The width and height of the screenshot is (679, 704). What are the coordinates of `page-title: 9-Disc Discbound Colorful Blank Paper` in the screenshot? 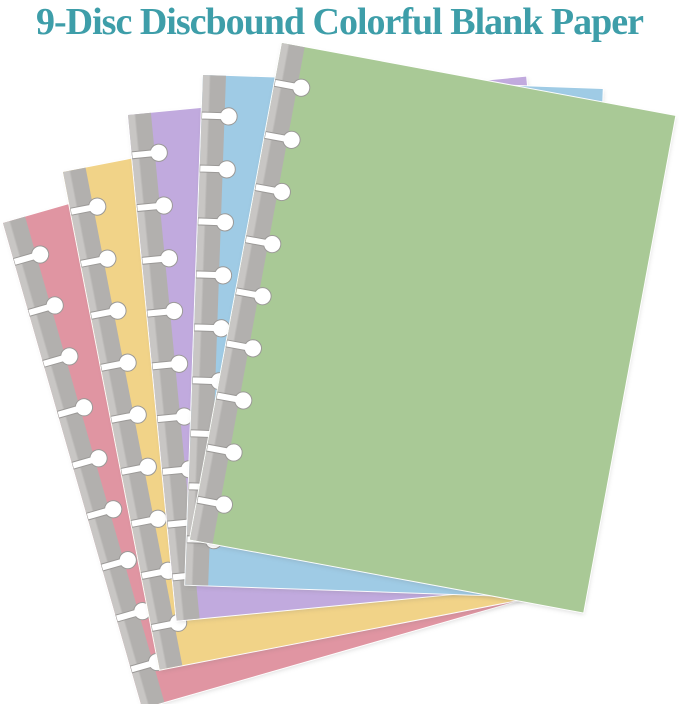 It's located at (340, 22).